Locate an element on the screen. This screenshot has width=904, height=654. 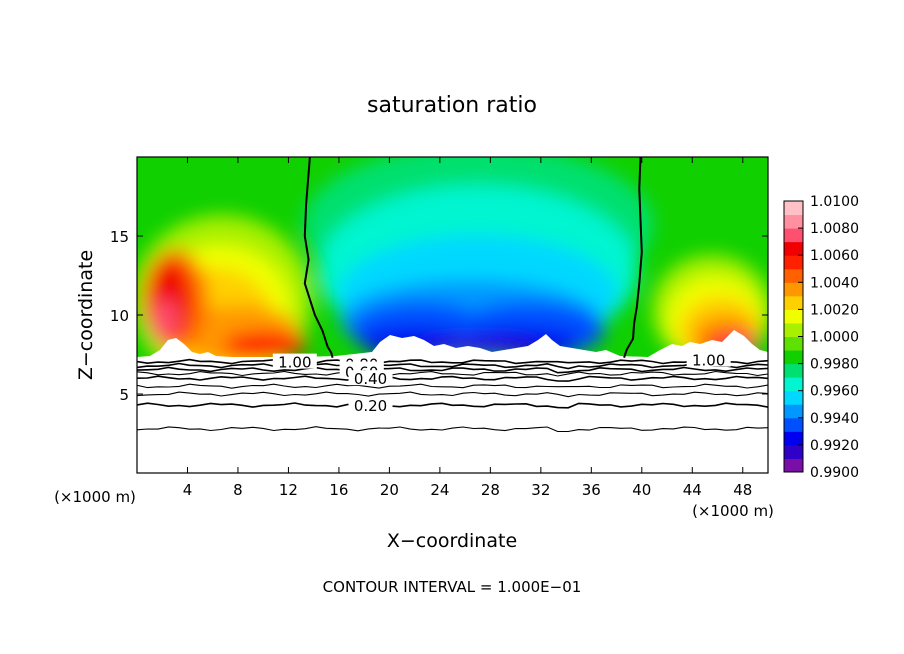
colorbar-label: 1.0020 is located at coordinates (834, 310).